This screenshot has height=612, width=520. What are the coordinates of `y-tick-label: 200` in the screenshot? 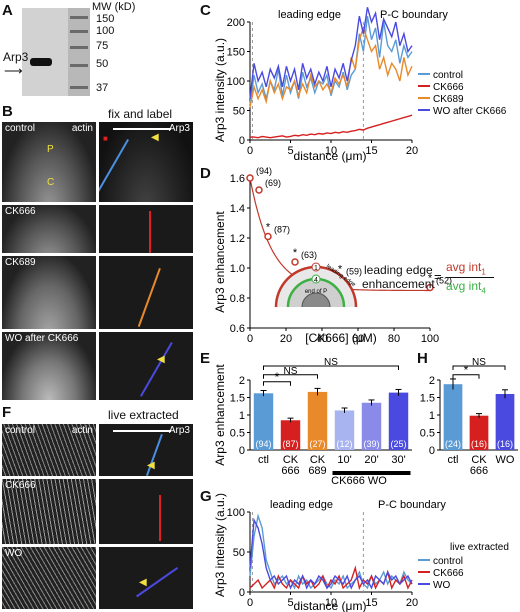 It's located at (236, 23).